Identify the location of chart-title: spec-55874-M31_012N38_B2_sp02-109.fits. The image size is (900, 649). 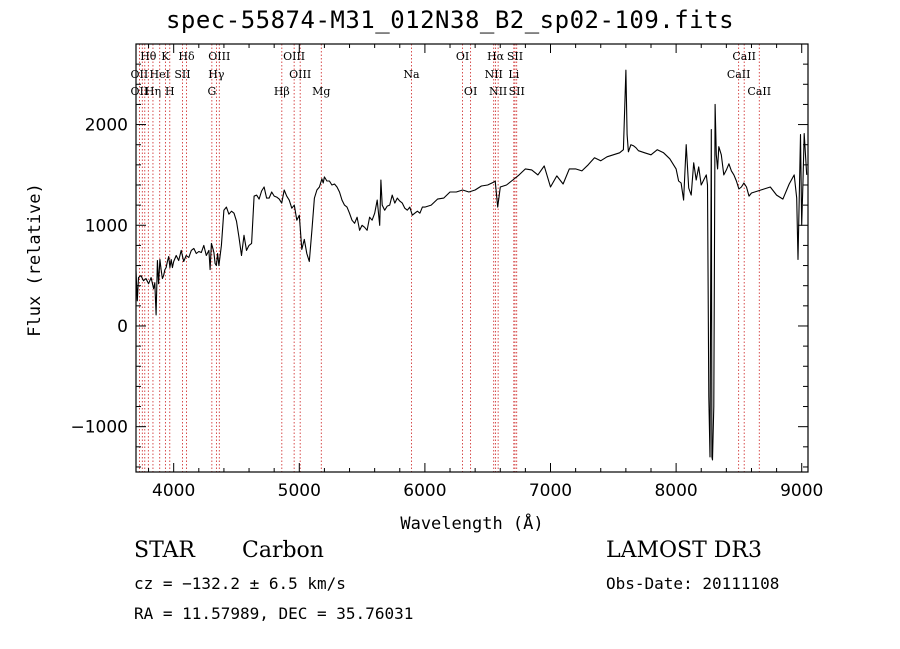
(450, 20).